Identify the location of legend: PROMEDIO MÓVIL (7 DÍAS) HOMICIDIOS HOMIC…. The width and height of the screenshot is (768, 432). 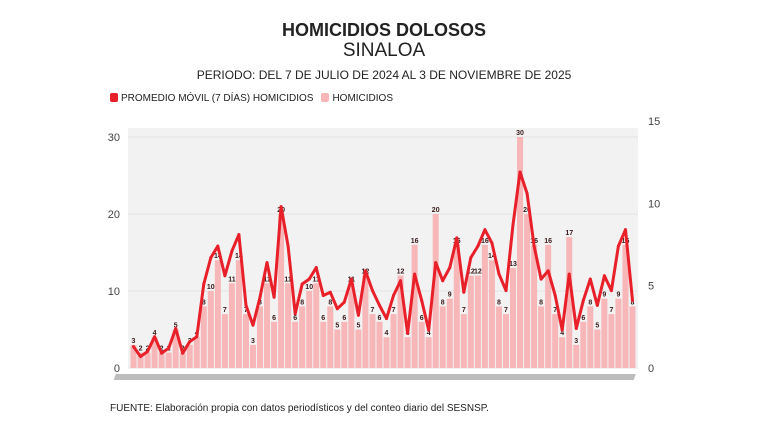
(251, 98).